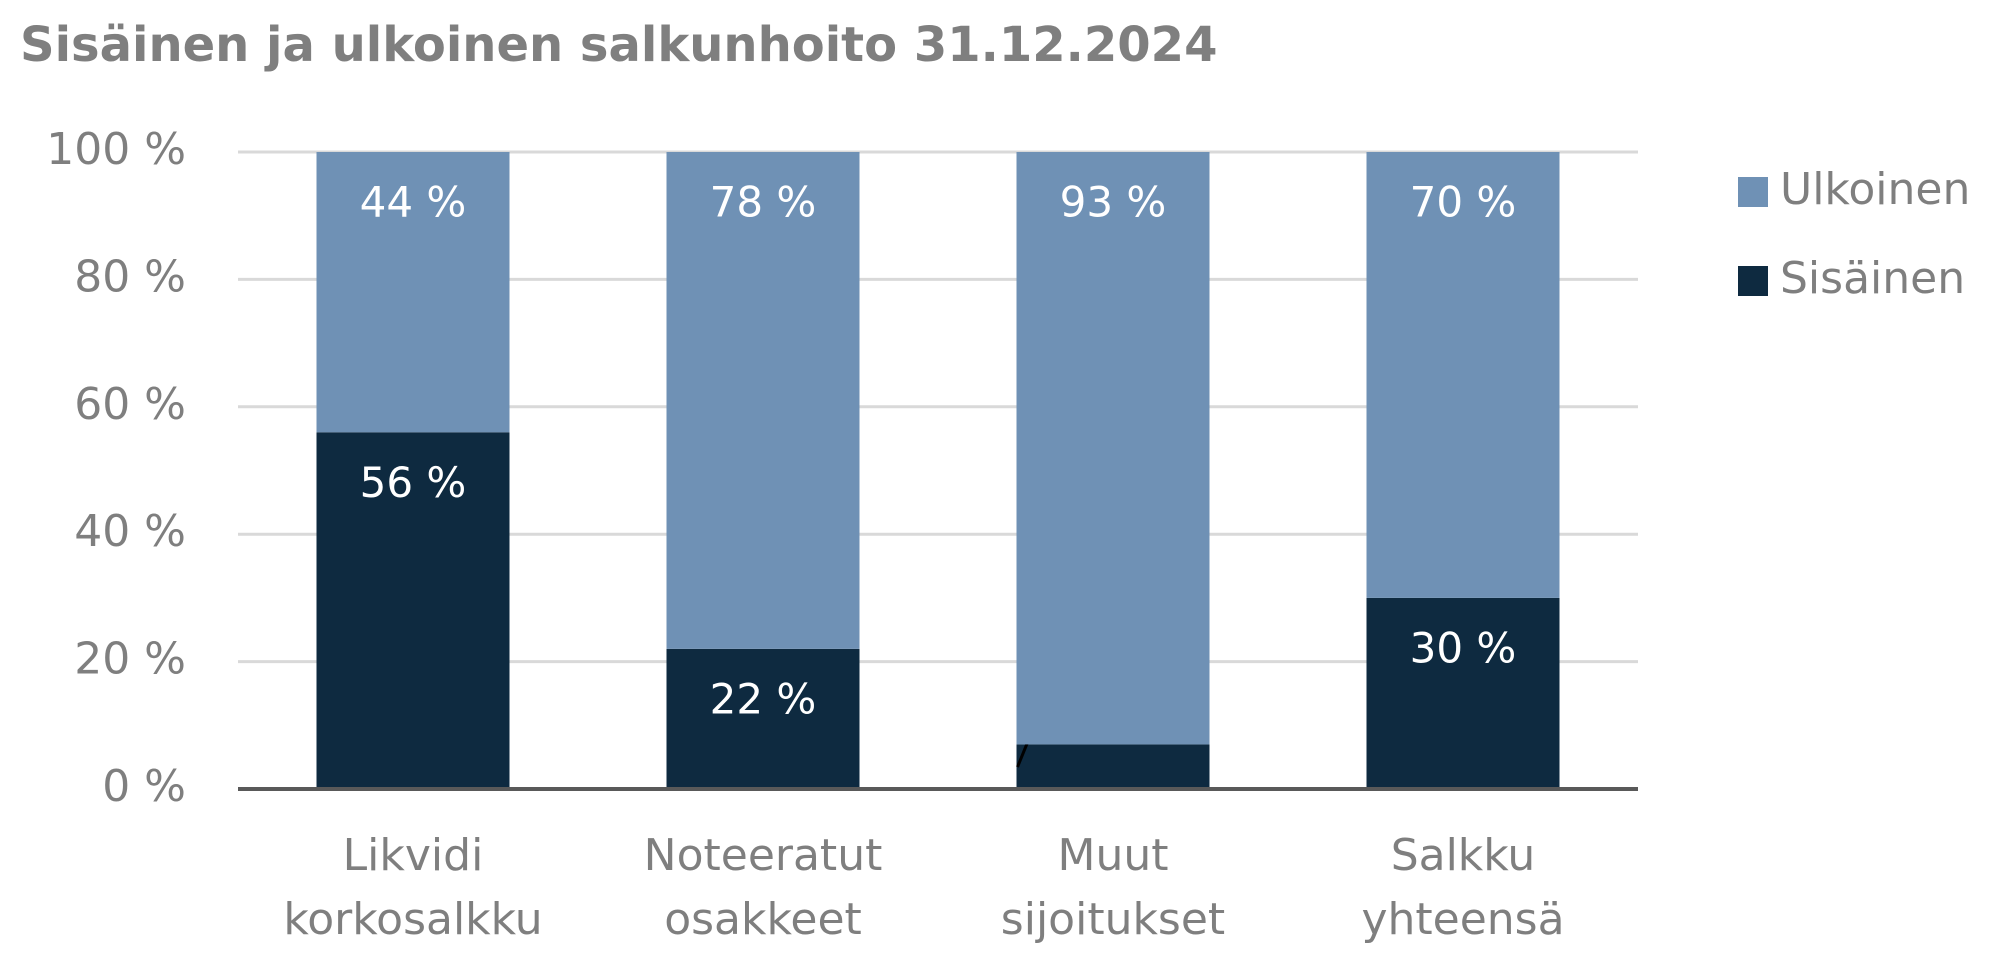 Image resolution: width=2015 pixels, height=969 pixels. What do you see at coordinates (1113, 855) in the screenshot?
I see `x-tick-line: Muut` at bounding box center [1113, 855].